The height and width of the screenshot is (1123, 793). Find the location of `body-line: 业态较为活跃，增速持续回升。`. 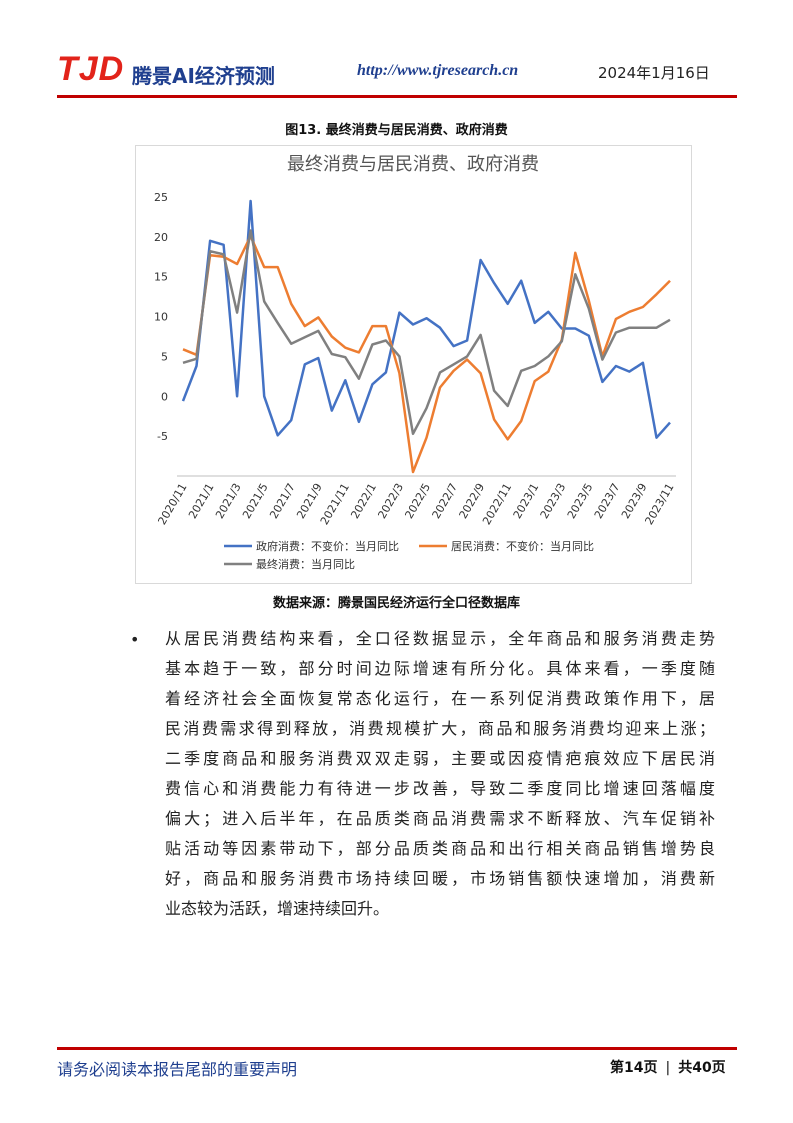

body-line: 业态较为活跃，增速持续回升。 is located at coordinates (277, 908).